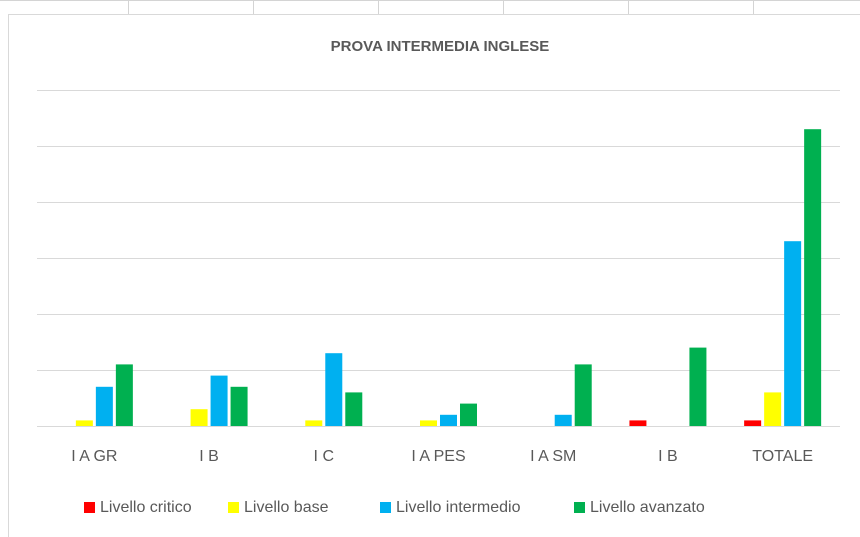  What do you see at coordinates (324, 456) in the screenshot?
I see `x-tick-label: I C` at bounding box center [324, 456].